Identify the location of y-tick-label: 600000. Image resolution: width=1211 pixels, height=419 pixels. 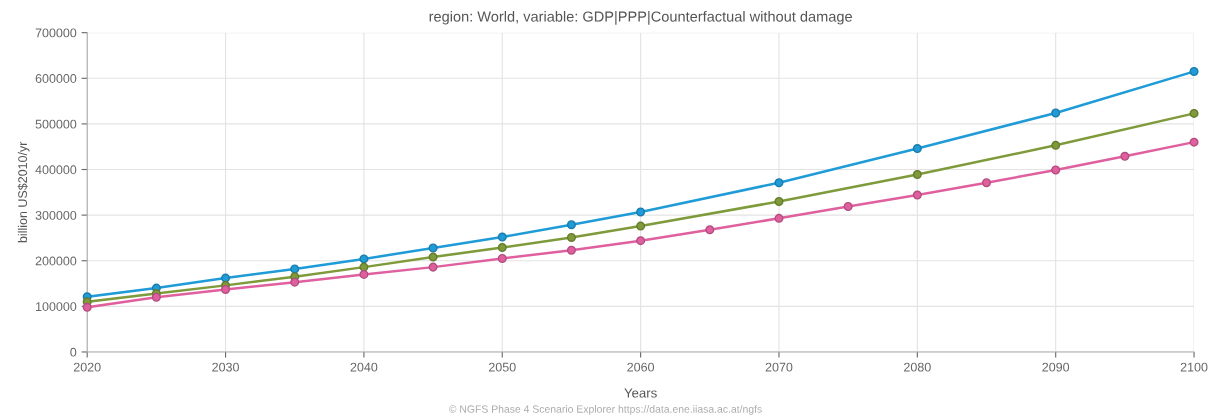
(56, 78).